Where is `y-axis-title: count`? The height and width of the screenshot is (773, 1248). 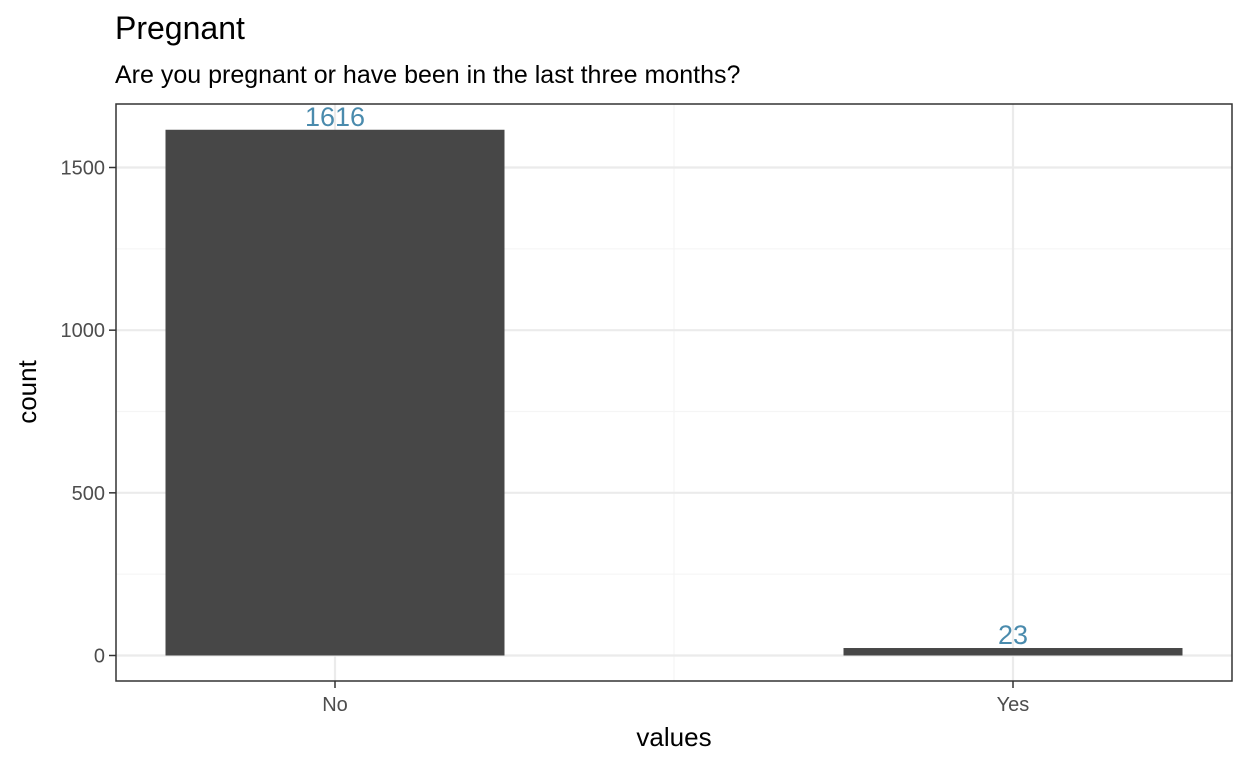
y-axis-title: count is located at coordinates (27, 391).